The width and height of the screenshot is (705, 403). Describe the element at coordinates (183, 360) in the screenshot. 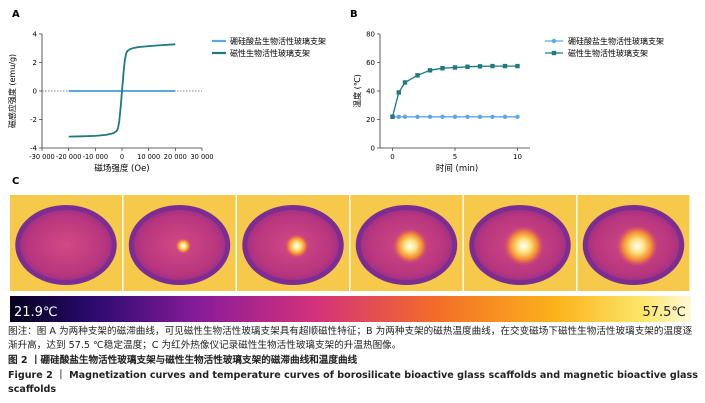

I see `figure-title-zh: 图 2 丨硼硅酸盐生物活性玻璃支架与磁性生物活性玻璃支架的磁滞曲线和温度曲线` at that location.